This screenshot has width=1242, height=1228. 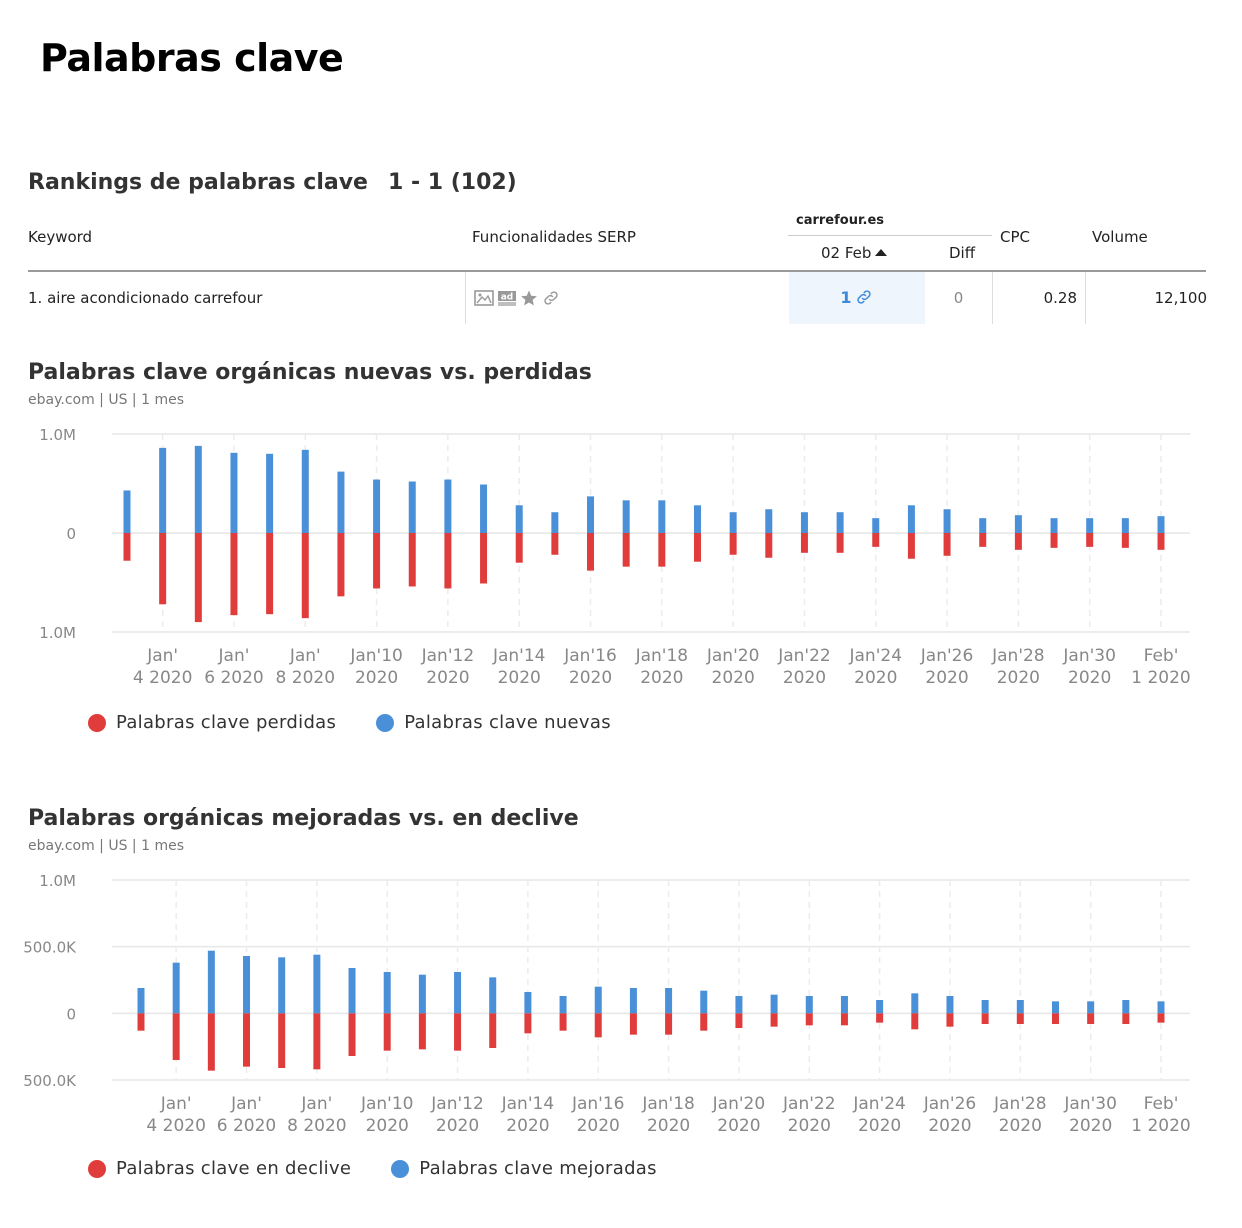 What do you see at coordinates (1120, 237) in the screenshot?
I see `column-header-volume: Volume` at bounding box center [1120, 237].